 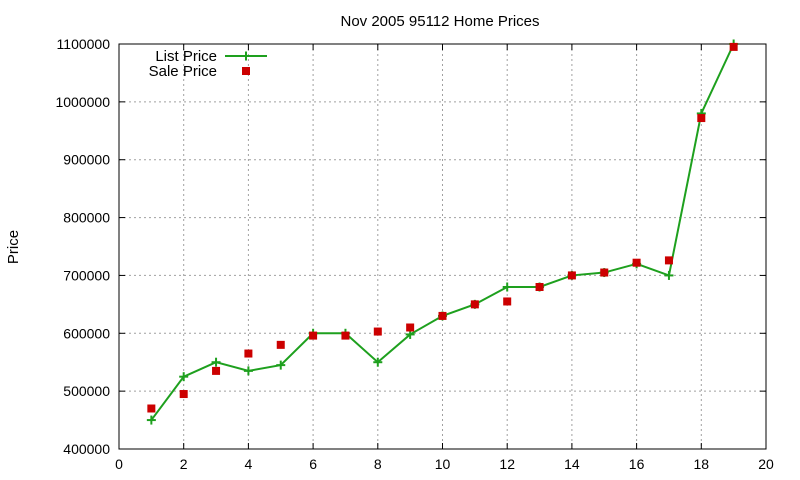 What do you see at coordinates (184, 464) in the screenshot?
I see `x-tick-label: 2` at bounding box center [184, 464].